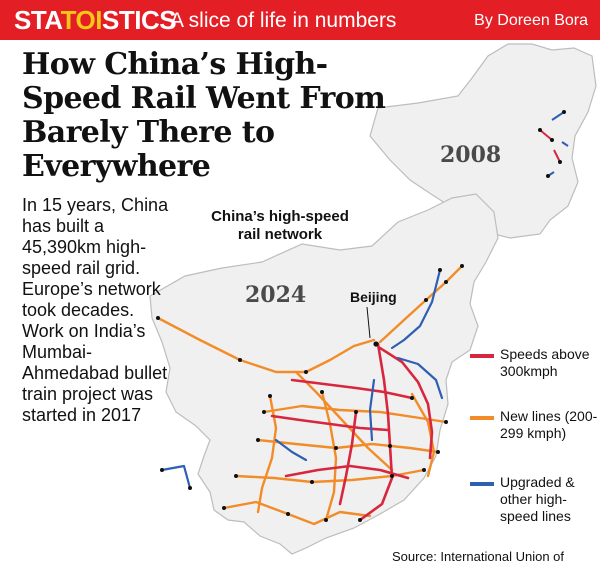  I want to click on brand-part-2: STICS, so click(139, 20).